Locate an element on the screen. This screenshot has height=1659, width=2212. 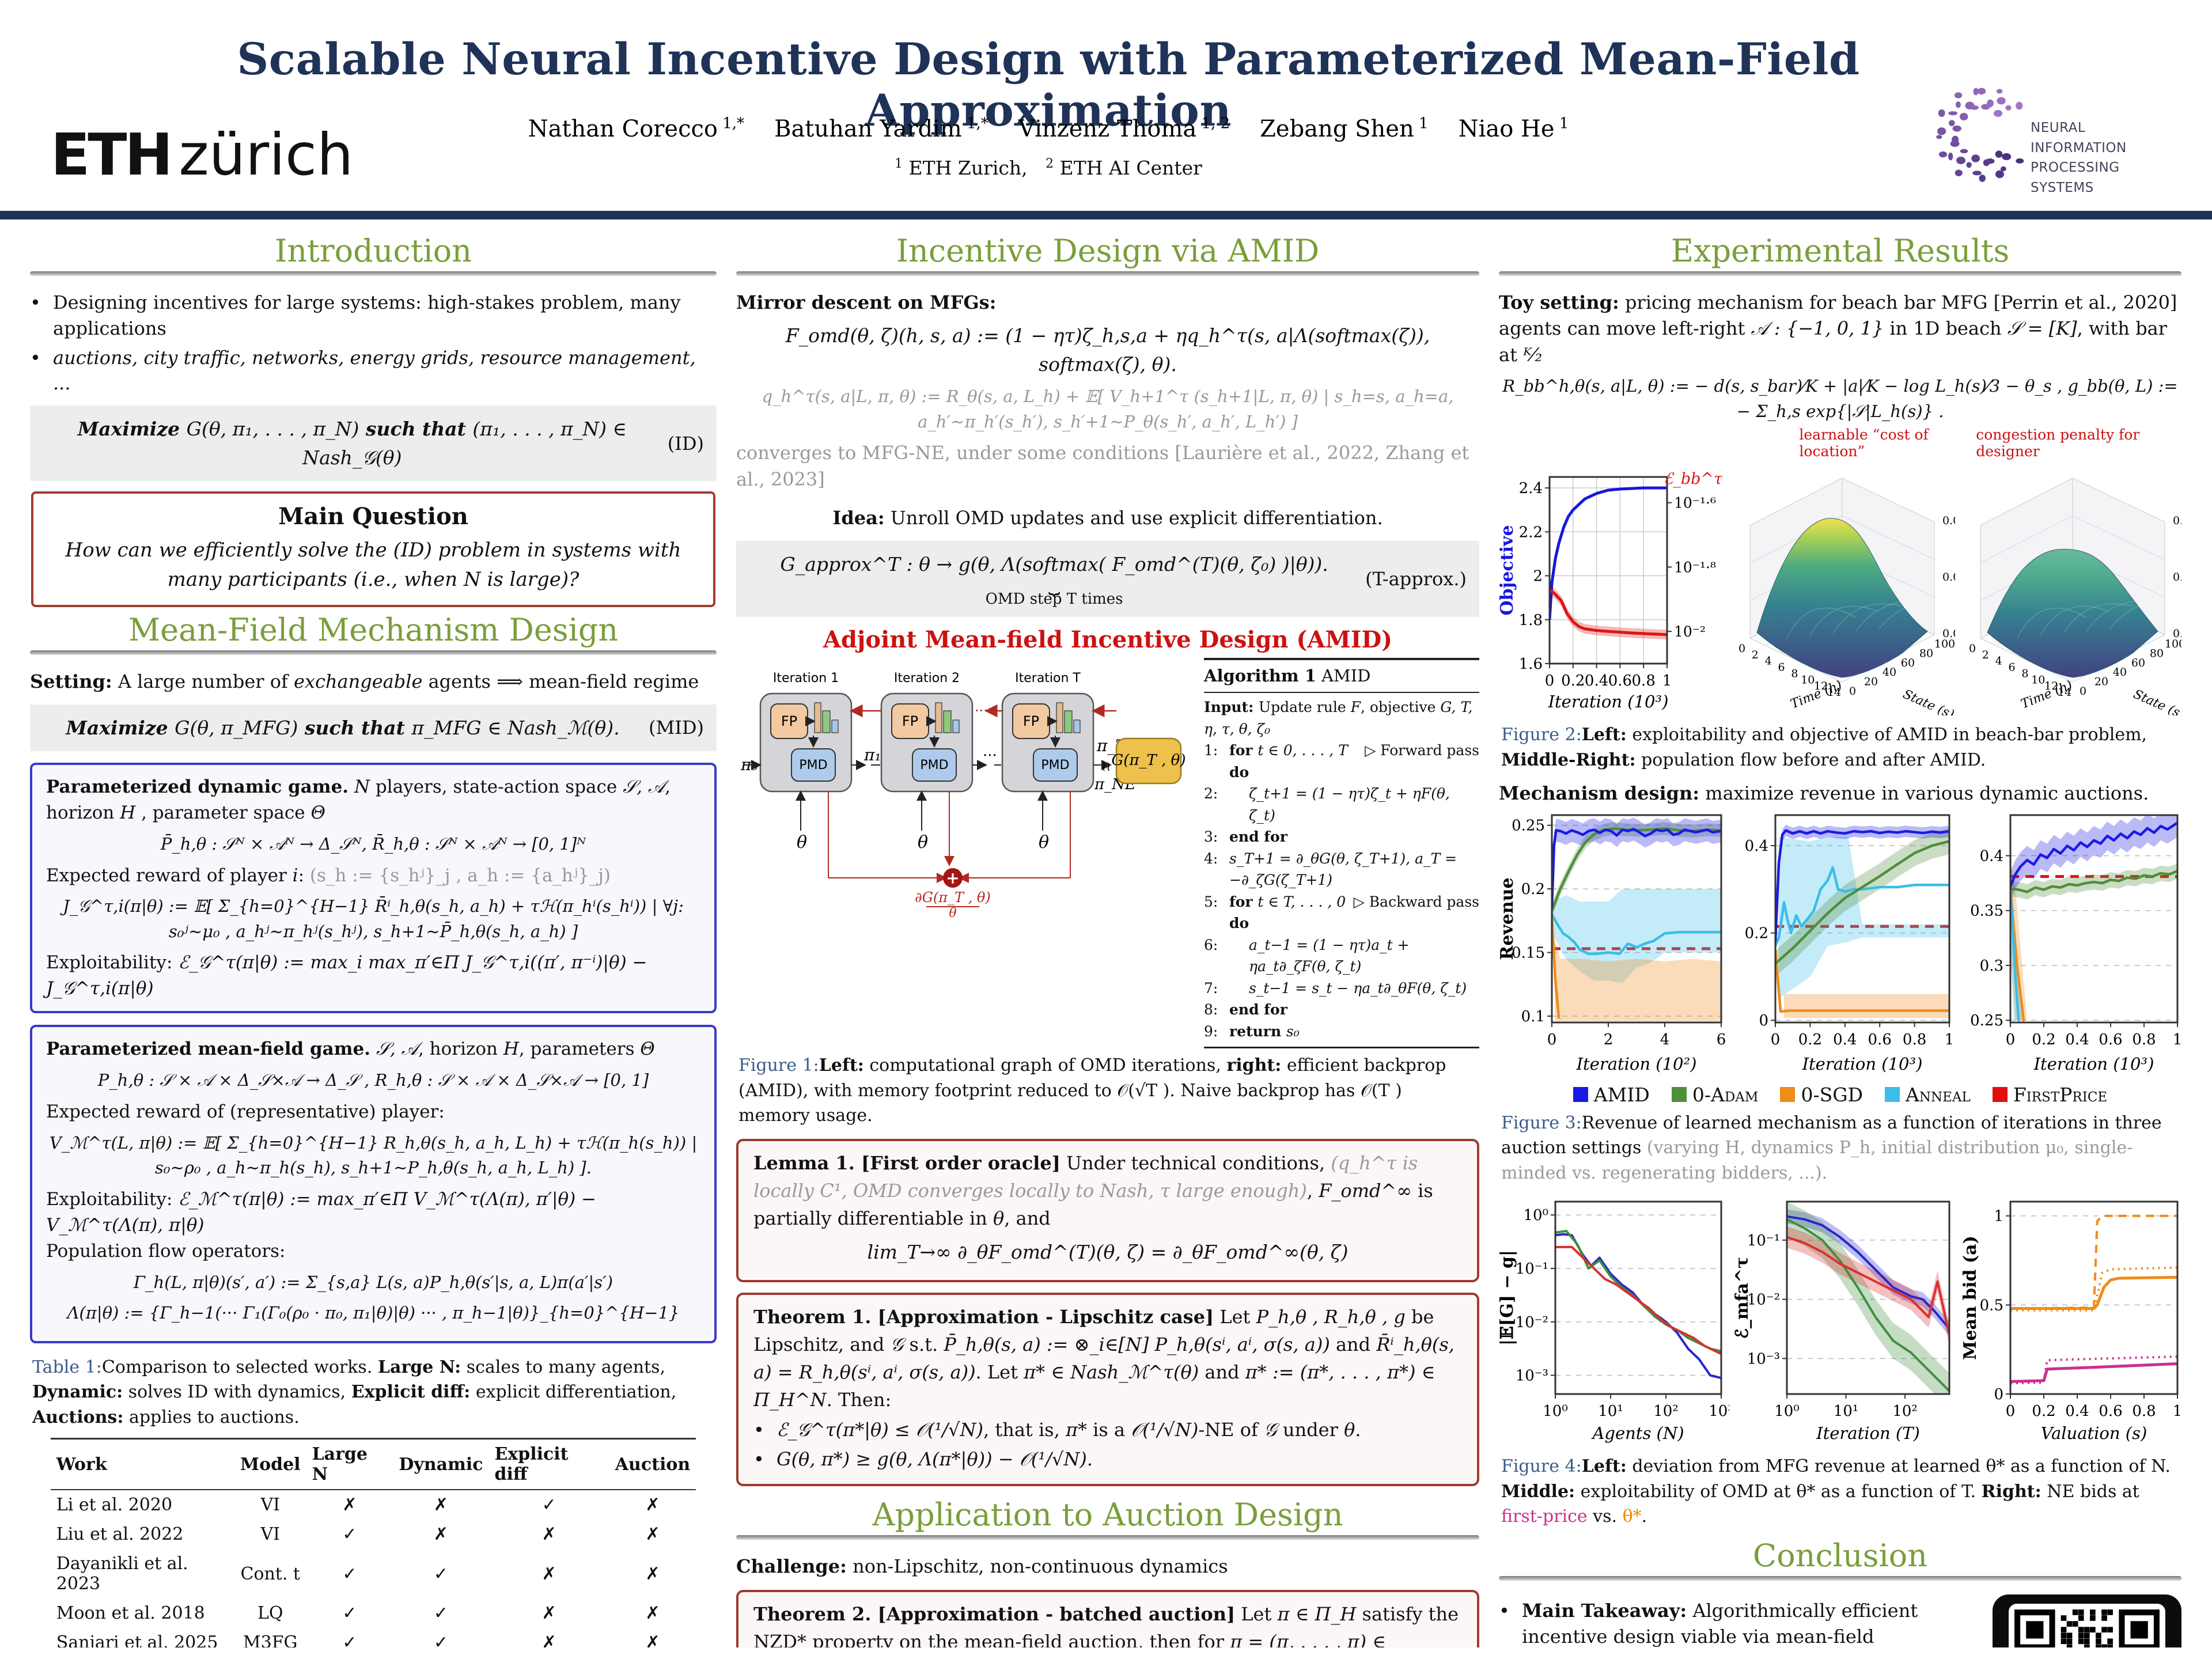
author: Niao He 1 is located at coordinates (1513, 129).